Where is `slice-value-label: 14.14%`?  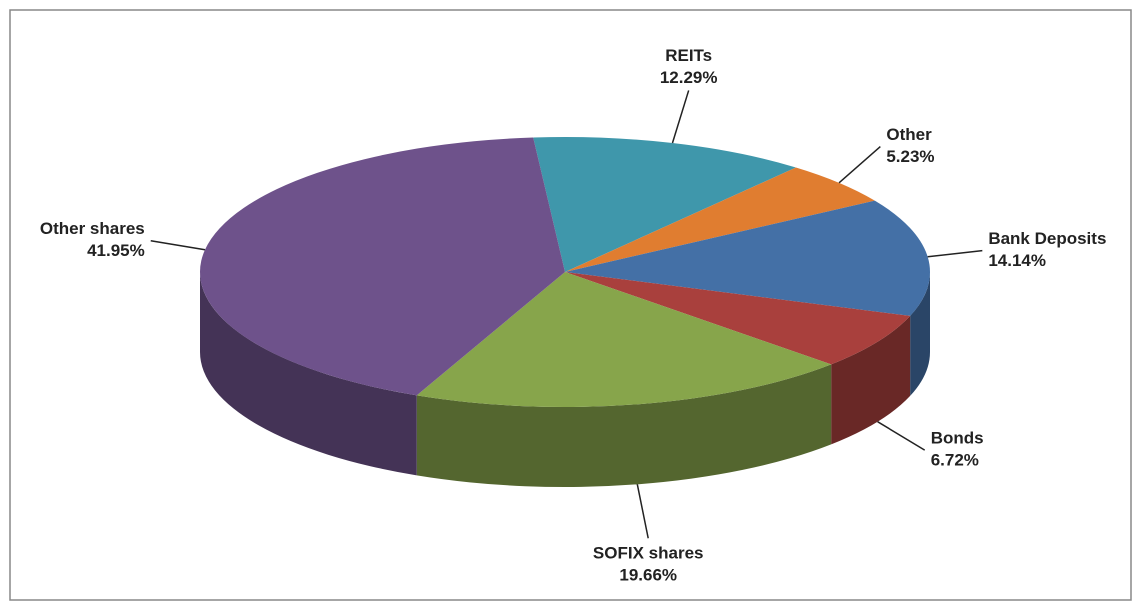
slice-value-label: 14.14% is located at coordinates (1017, 260).